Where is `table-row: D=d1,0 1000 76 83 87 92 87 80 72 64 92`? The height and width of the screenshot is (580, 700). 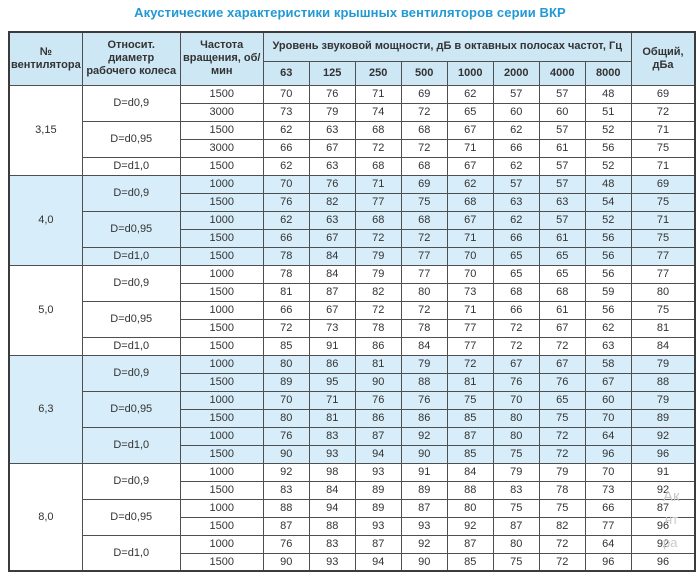
table-row: D=d1,0 1000 76 83 87 92 87 80 72 64 92 is located at coordinates (352, 445).